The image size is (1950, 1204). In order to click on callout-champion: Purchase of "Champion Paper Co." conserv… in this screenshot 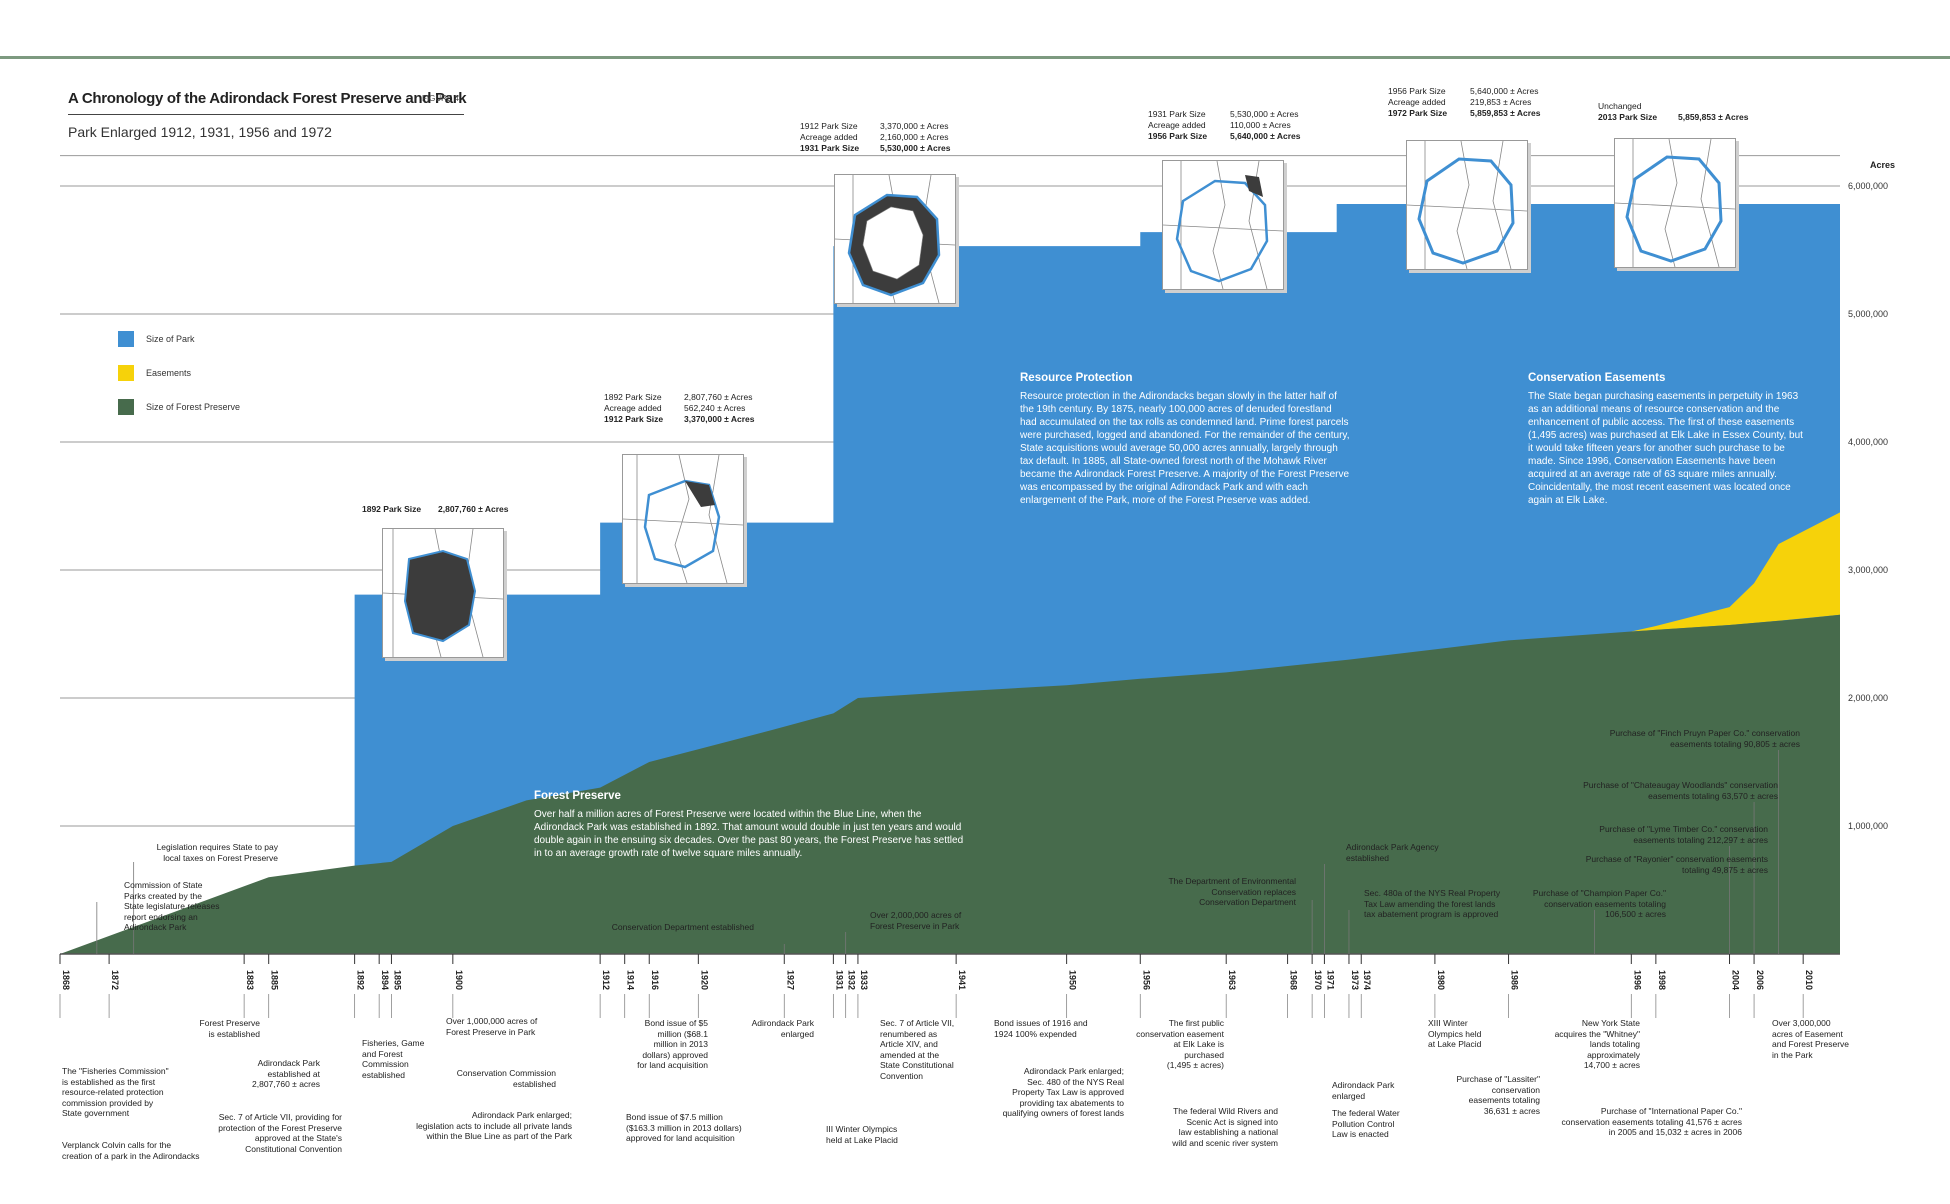, I will do `click(1599, 903)`.